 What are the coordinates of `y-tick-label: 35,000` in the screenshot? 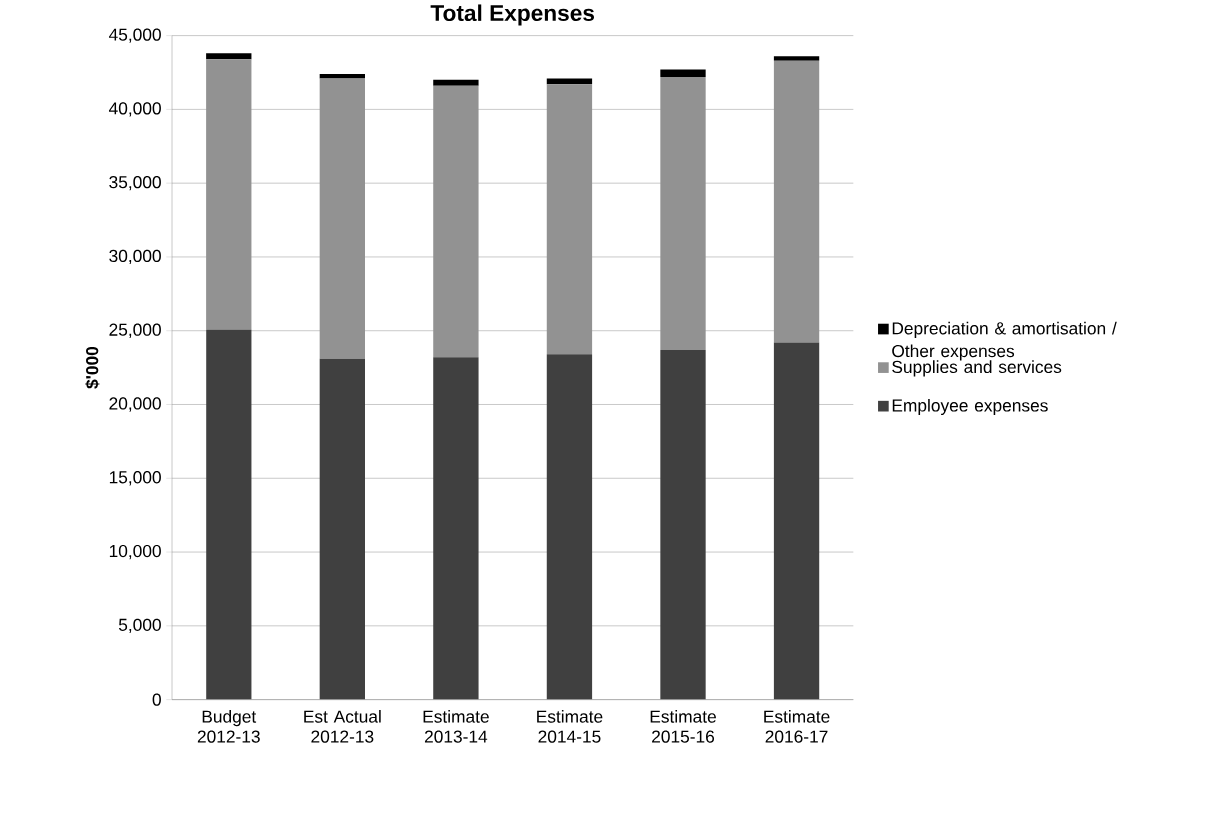 It's located at (135, 183).